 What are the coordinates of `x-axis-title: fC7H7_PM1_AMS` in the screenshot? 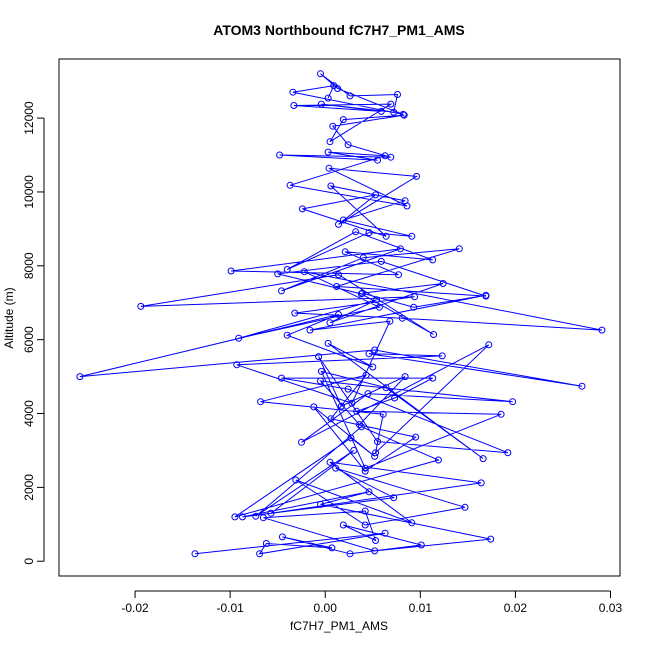 It's located at (339, 626).